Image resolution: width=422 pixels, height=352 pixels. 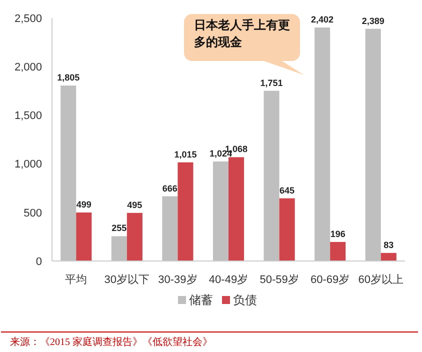 I want to click on y-tick-label: 1,500, so click(x=28, y=116).